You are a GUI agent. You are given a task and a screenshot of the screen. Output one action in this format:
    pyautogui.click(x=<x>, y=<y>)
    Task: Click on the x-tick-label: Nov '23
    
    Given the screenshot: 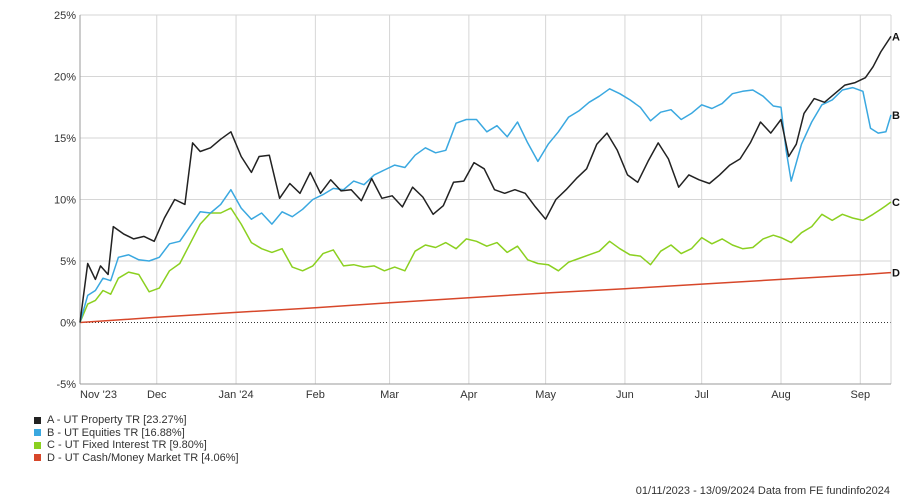 What is the action you would take?
    pyautogui.click(x=98, y=395)
    